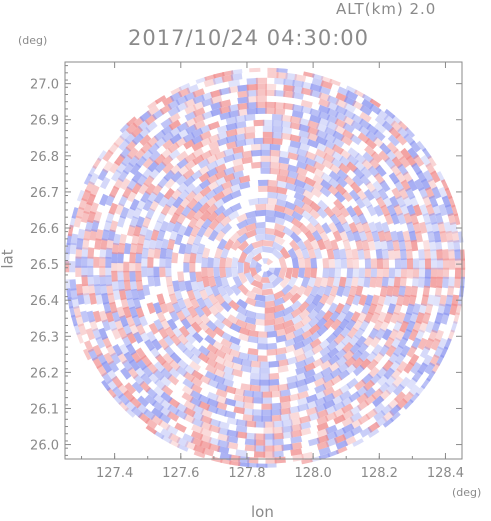  I want to click on y-tick-label: 26.8, so click(44, 157).